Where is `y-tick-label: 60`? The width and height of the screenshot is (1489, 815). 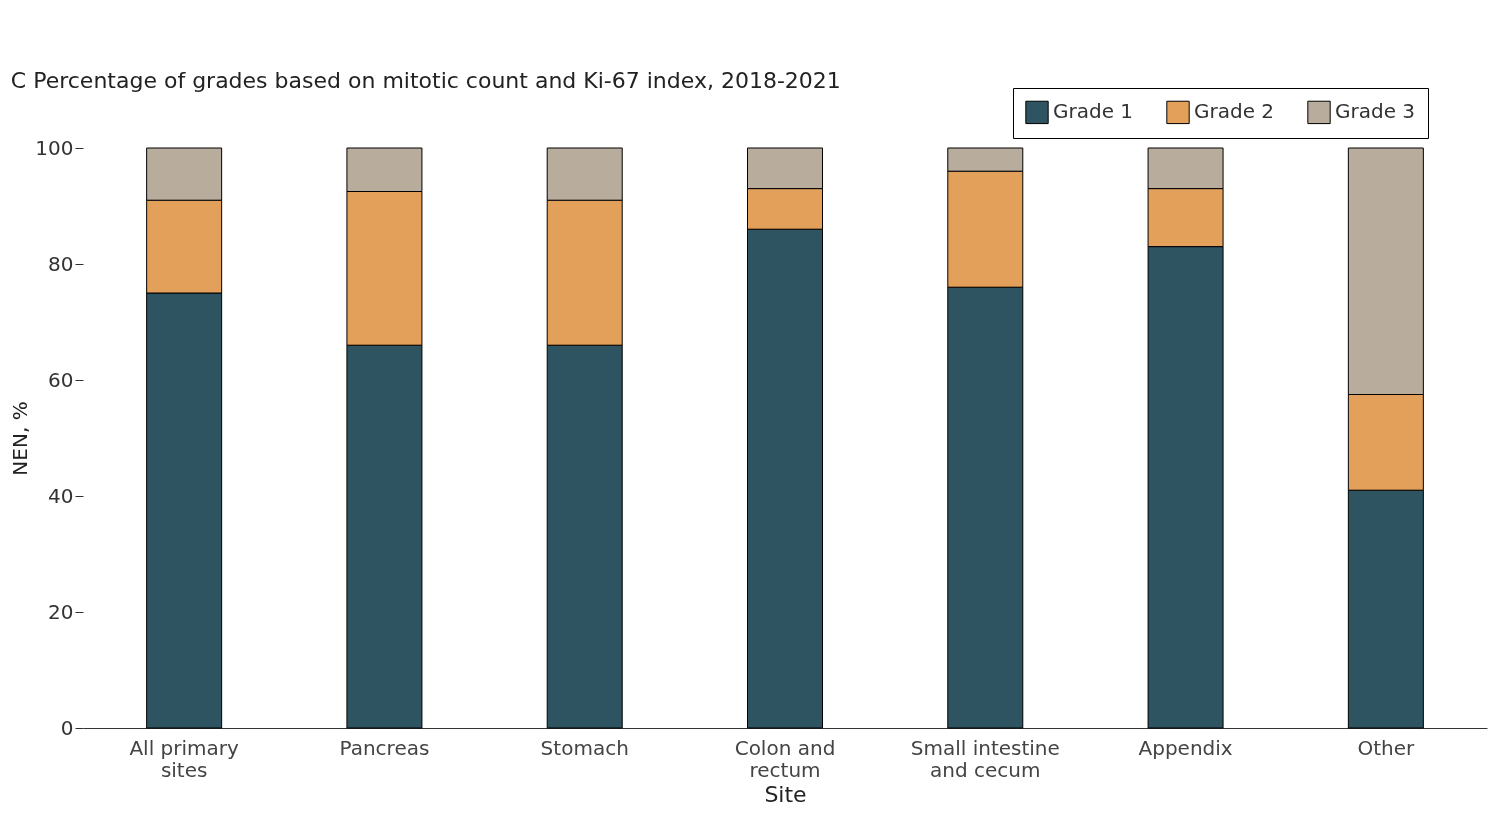 y-tick-label: 60 is located at coordinates (61, 379).